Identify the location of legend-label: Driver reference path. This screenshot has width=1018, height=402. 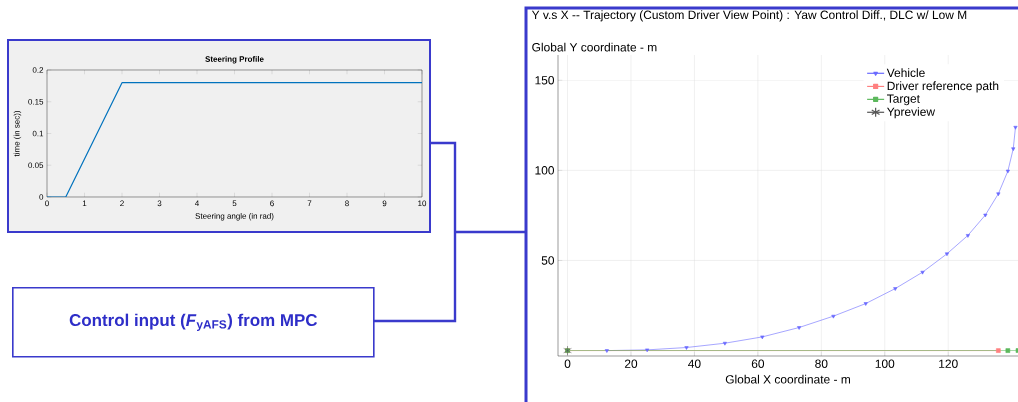
(943, 87).